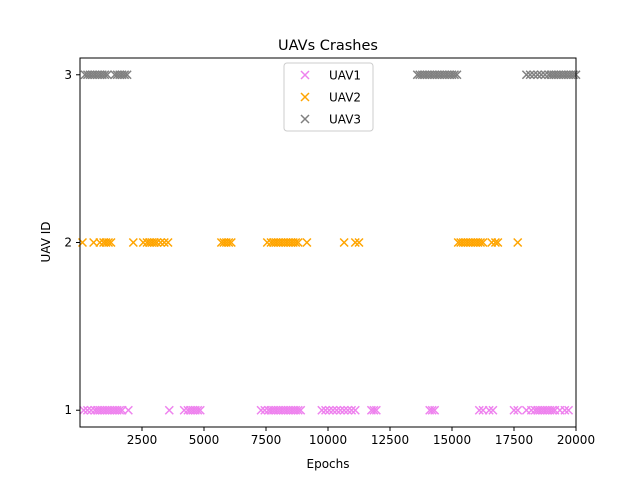 The image size is (640, 484). I want to click on legend-label: UAV1, so click(345, 76).